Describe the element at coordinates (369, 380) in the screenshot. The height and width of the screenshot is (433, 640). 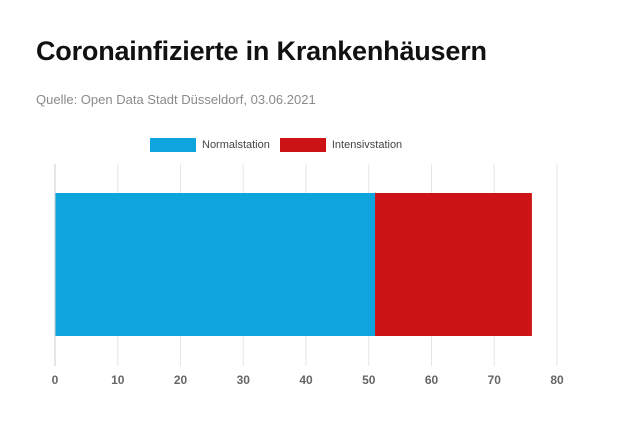
I see `x-tick-label-50: 50` at that location.